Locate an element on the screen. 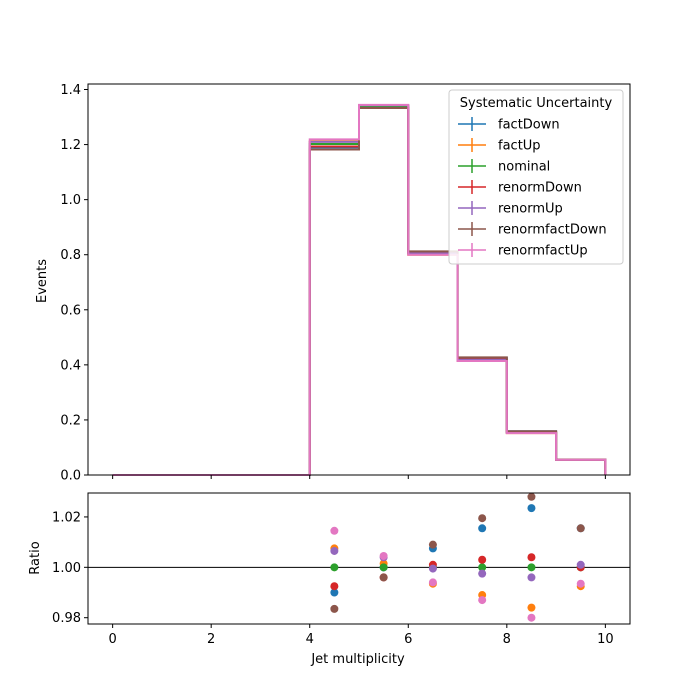 Image resolution: width=700 pixels, height=700 pixels. ratio-plot-frame is located at coordinates (359, 558).